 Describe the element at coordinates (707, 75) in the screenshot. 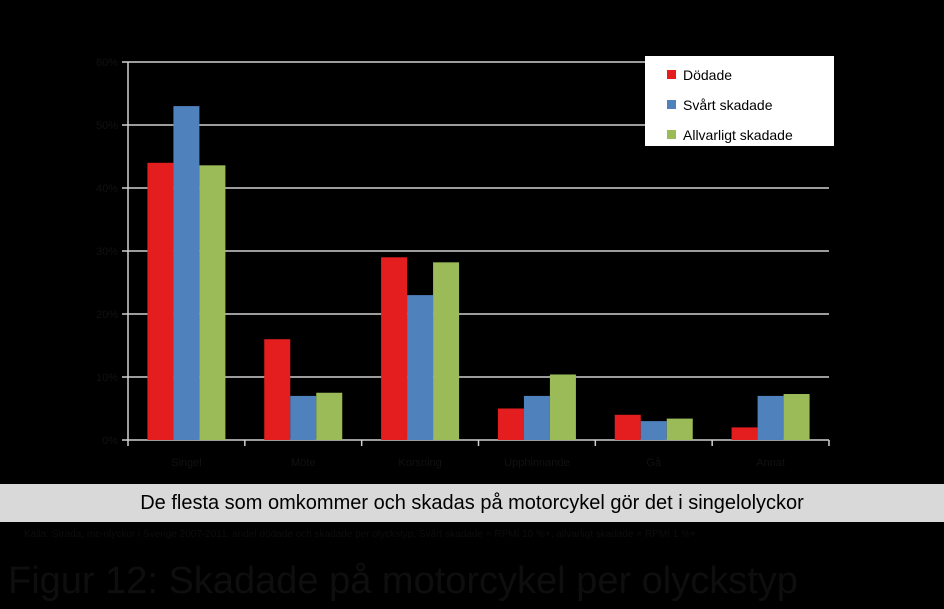

I see `legend-label: Dödade` at that location.